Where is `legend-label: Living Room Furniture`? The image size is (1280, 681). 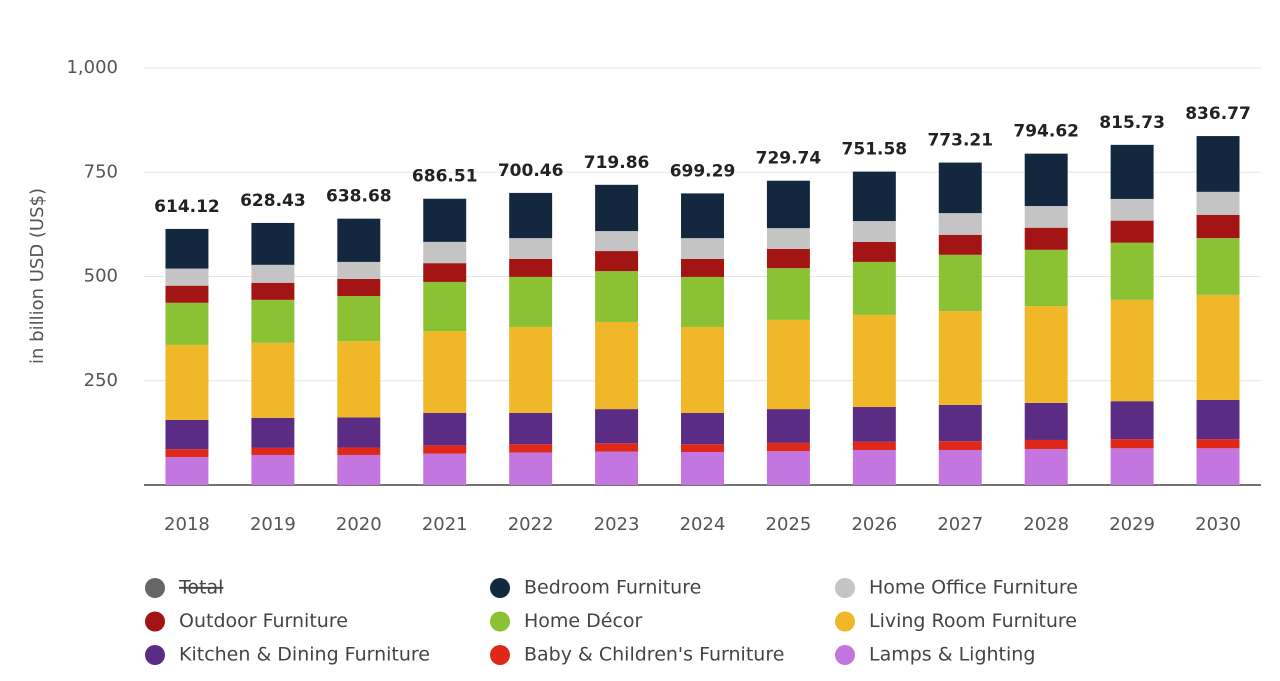
legend-label: Living Room Furniture is located at coordinates (973, 621).